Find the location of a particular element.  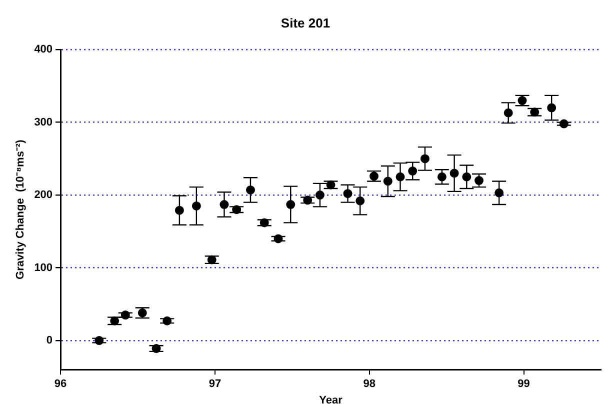

x-tick-label: 96 is located at coordinates (60, 384).